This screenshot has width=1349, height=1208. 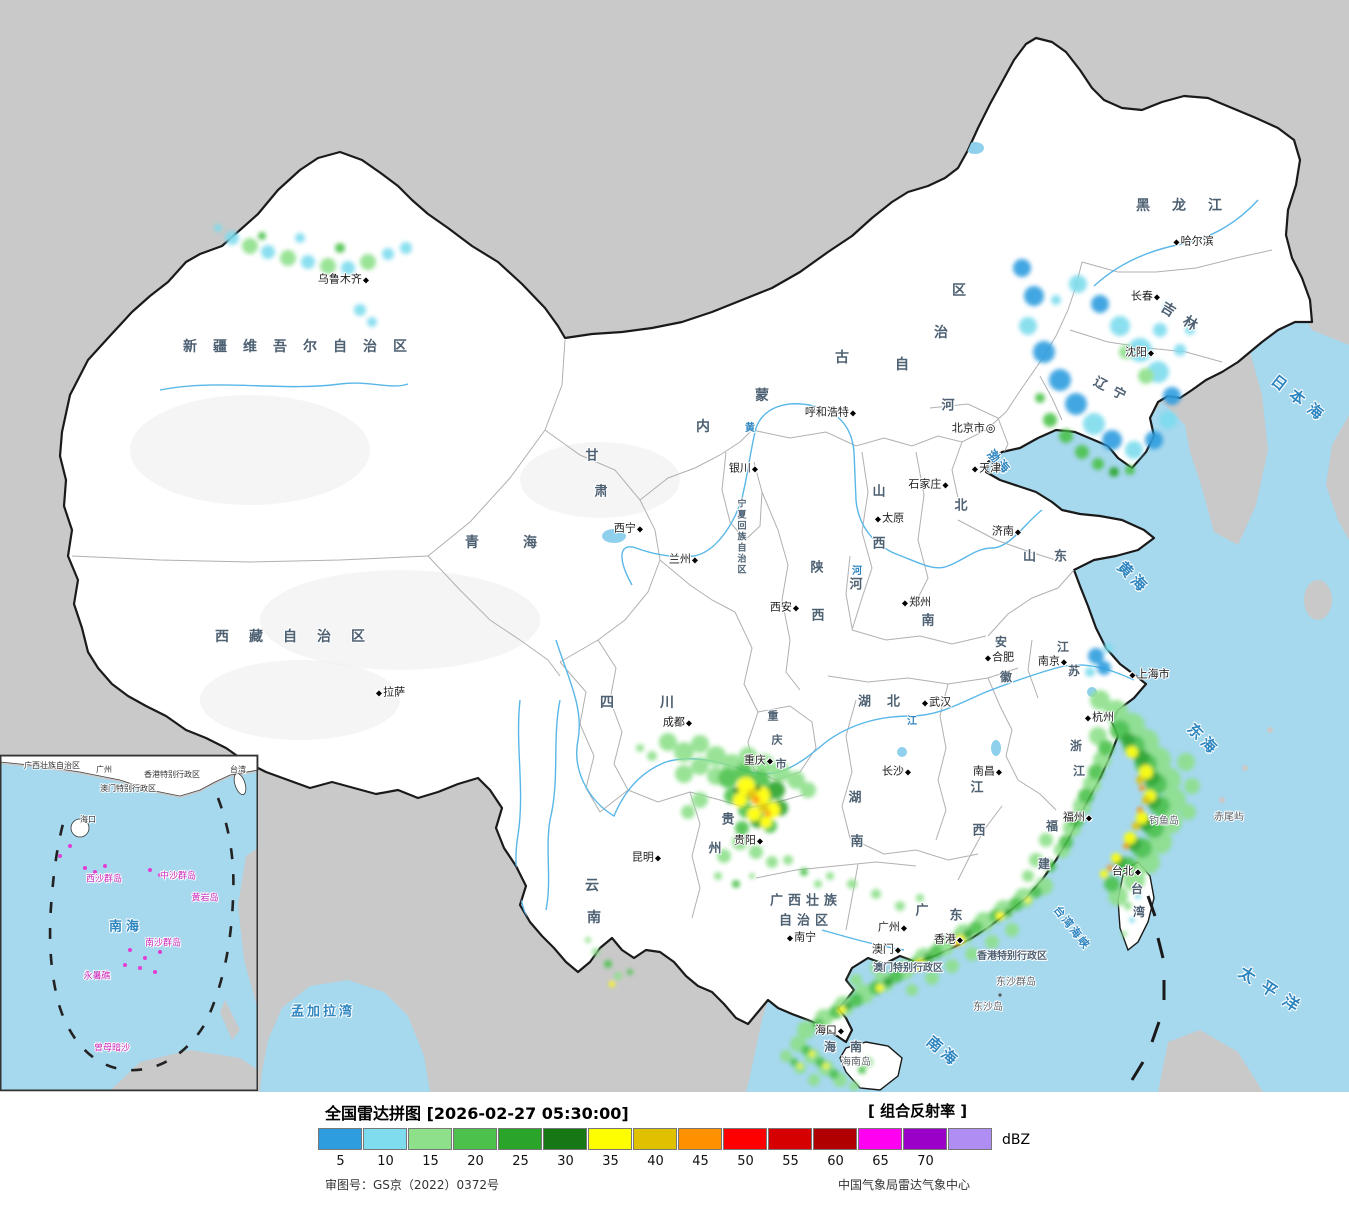 I want to click on colorbar, so click(x=655, y=1139).